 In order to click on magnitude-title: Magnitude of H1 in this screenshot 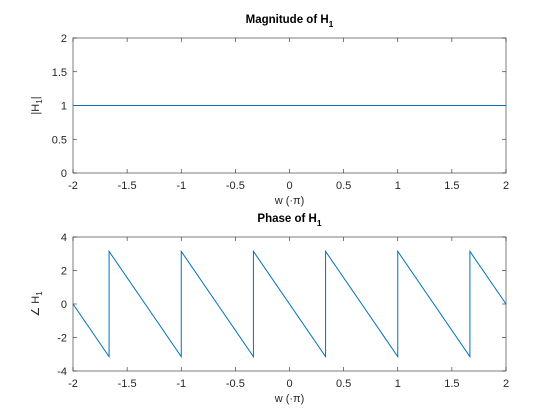, I will do `click(290, 21)`.